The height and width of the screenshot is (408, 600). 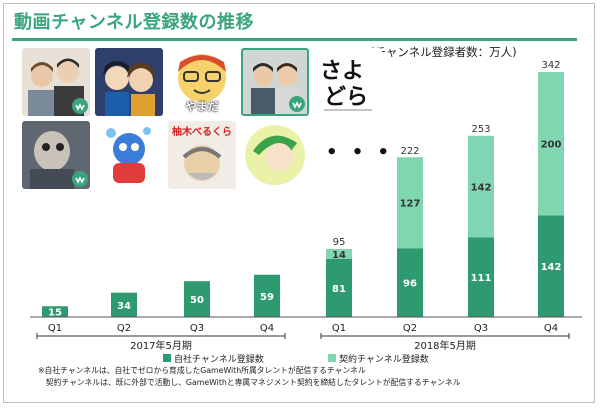 I want to click on data-label-contract: 127, so click(x=410, y=204).